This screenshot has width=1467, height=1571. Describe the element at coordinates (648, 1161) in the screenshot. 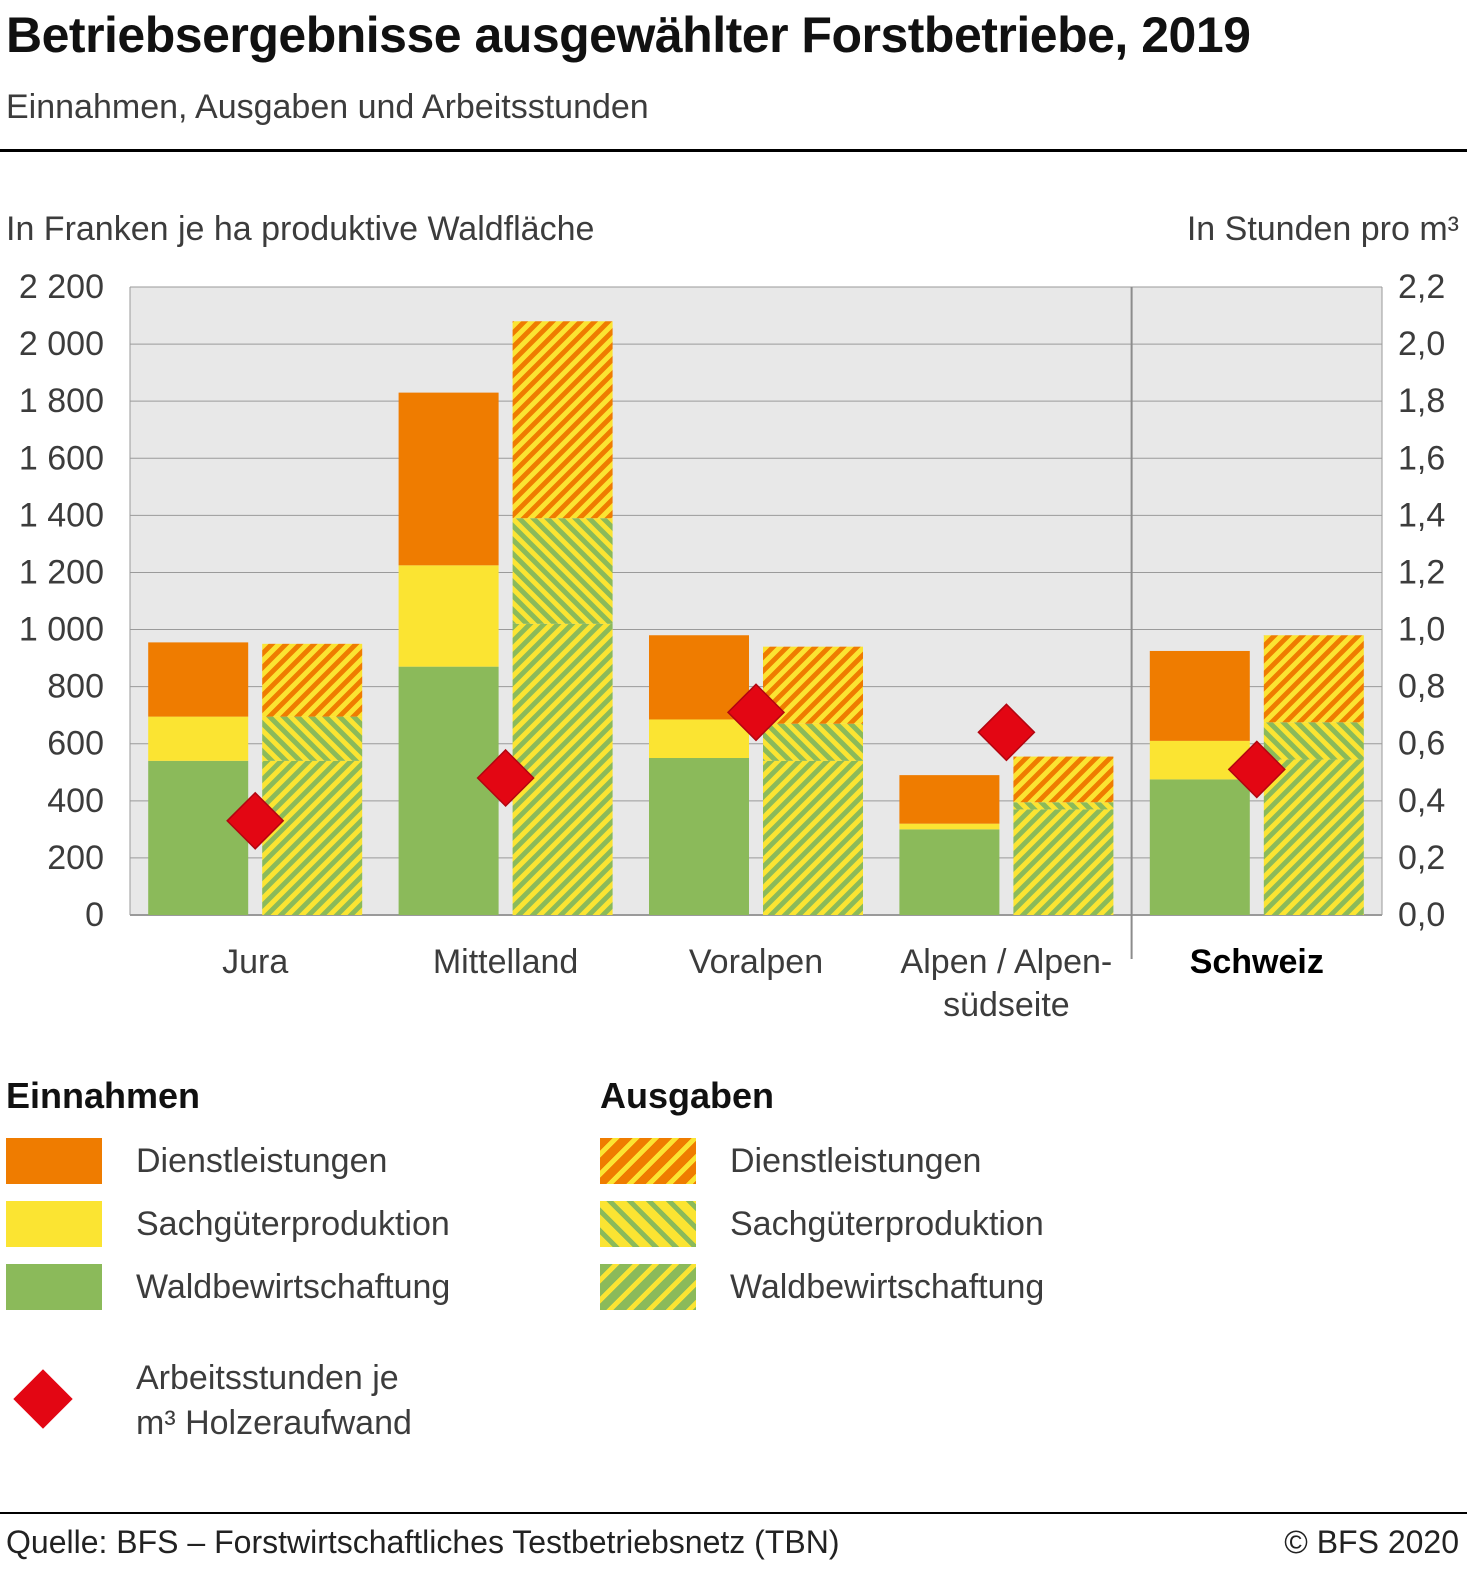

I see `legend-swatch-ausgaben-dienstleistungen` at that location.